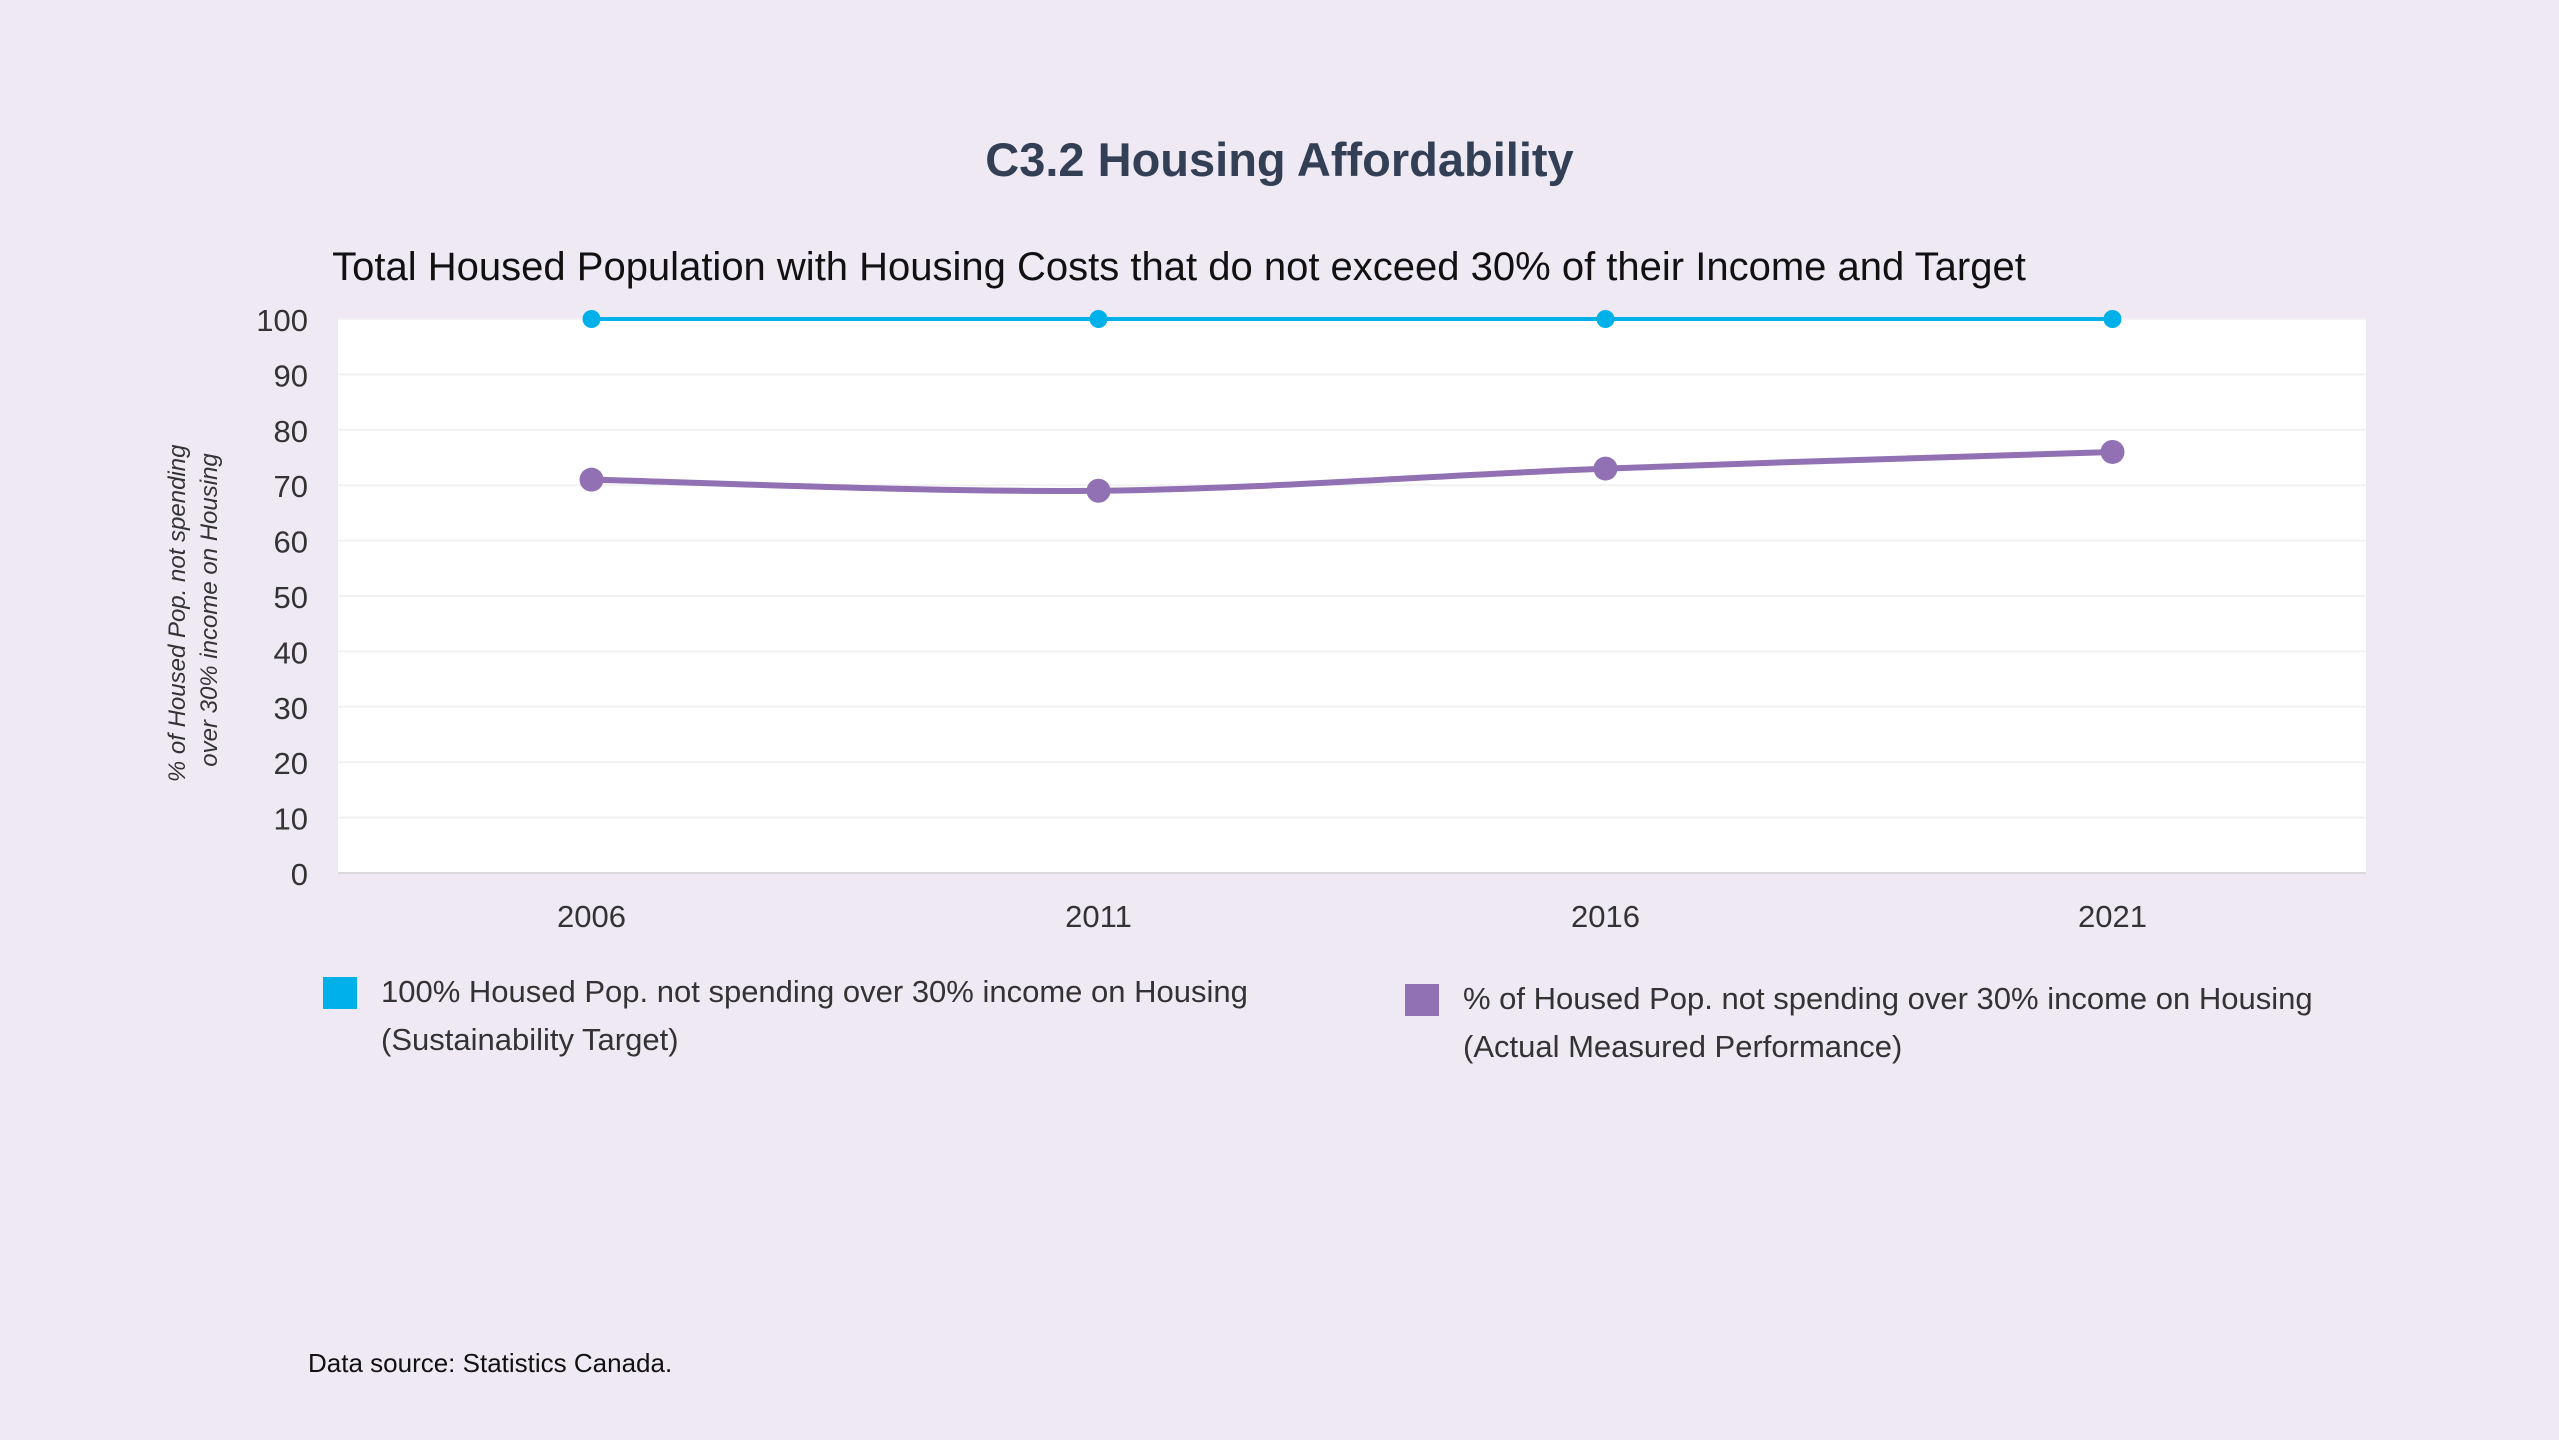 The width and height of the screenshot is (2559, 1440). What do you see at coordinates (1352, 406) in the screenshot?
I see `series-group` at bounding box center [1352, 406].